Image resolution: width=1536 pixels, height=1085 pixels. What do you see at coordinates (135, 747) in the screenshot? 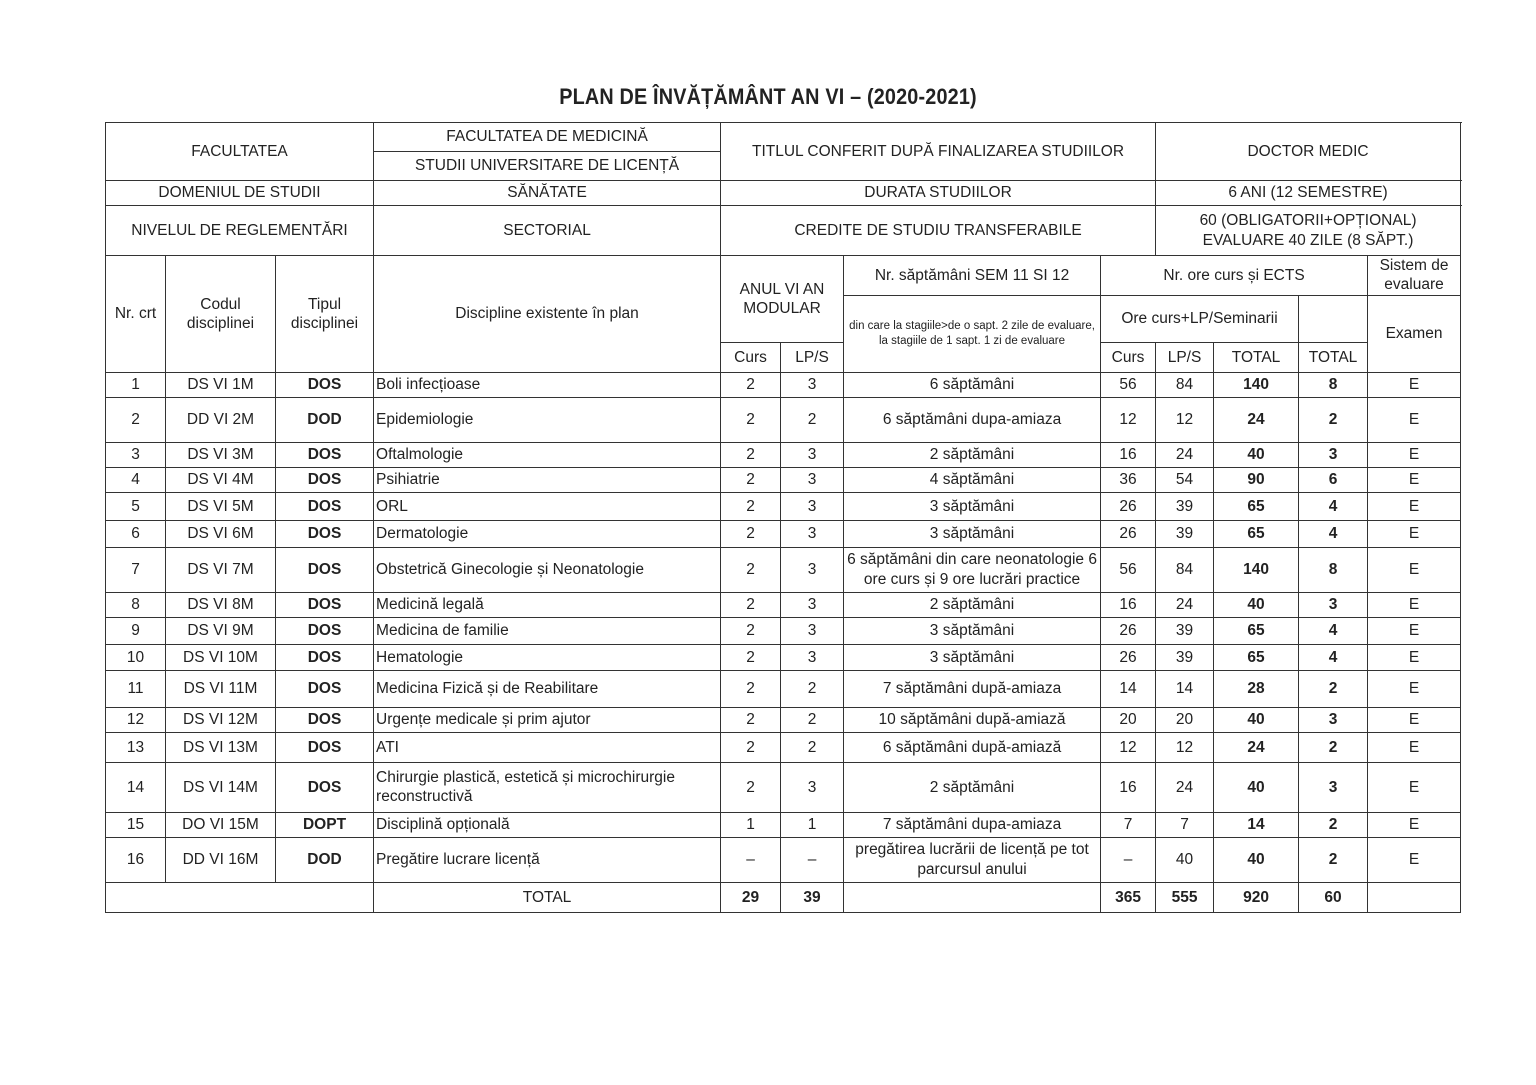
I see `cell-nr: 13` at bounding box center [135, 747].